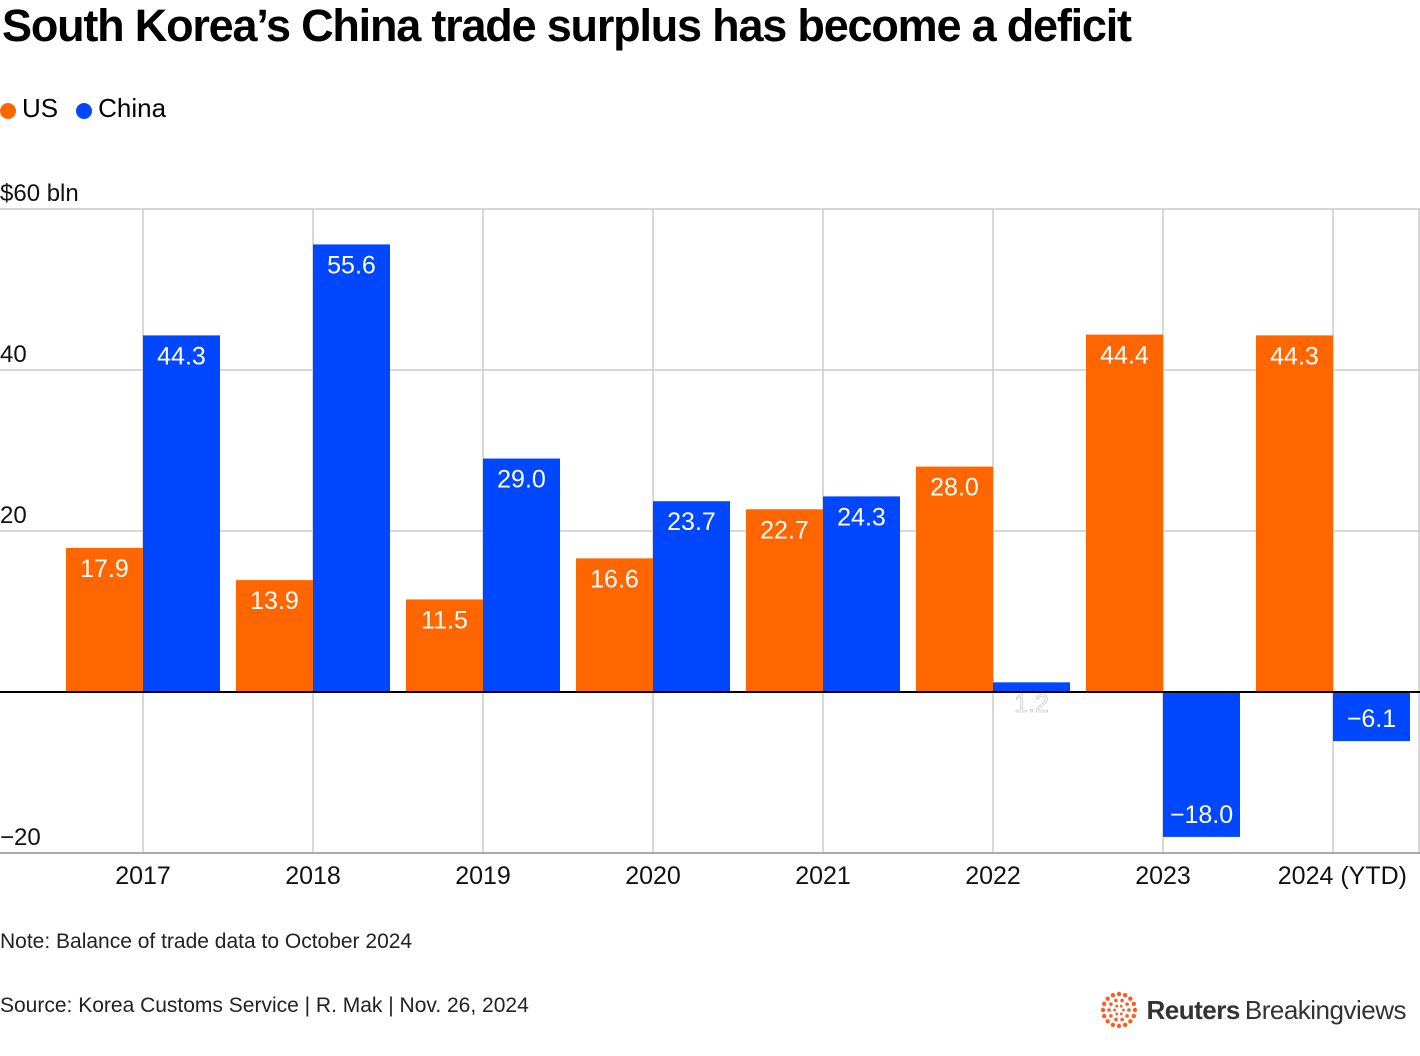  What do you see at coordinates (8, 110) in the screenshot?
I see `legend-swatch-us` at bounding box center [8, 110].